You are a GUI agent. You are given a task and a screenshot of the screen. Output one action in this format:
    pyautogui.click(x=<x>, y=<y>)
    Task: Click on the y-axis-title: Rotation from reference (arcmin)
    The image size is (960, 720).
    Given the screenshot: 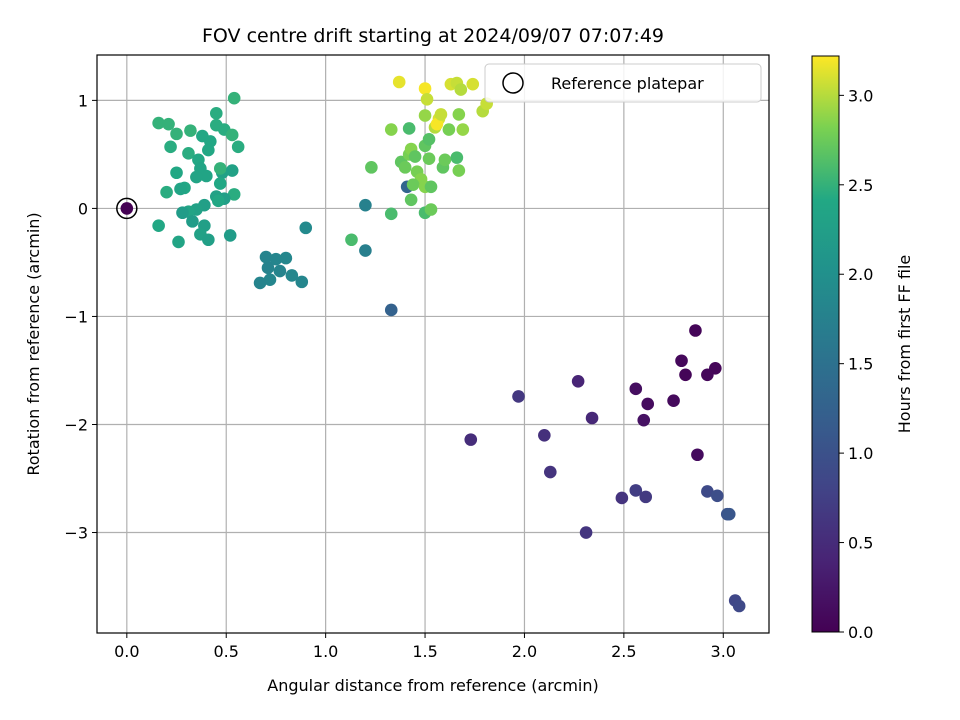 What is the action you would take?
    pyautogui.click(x=33, y=343)
    